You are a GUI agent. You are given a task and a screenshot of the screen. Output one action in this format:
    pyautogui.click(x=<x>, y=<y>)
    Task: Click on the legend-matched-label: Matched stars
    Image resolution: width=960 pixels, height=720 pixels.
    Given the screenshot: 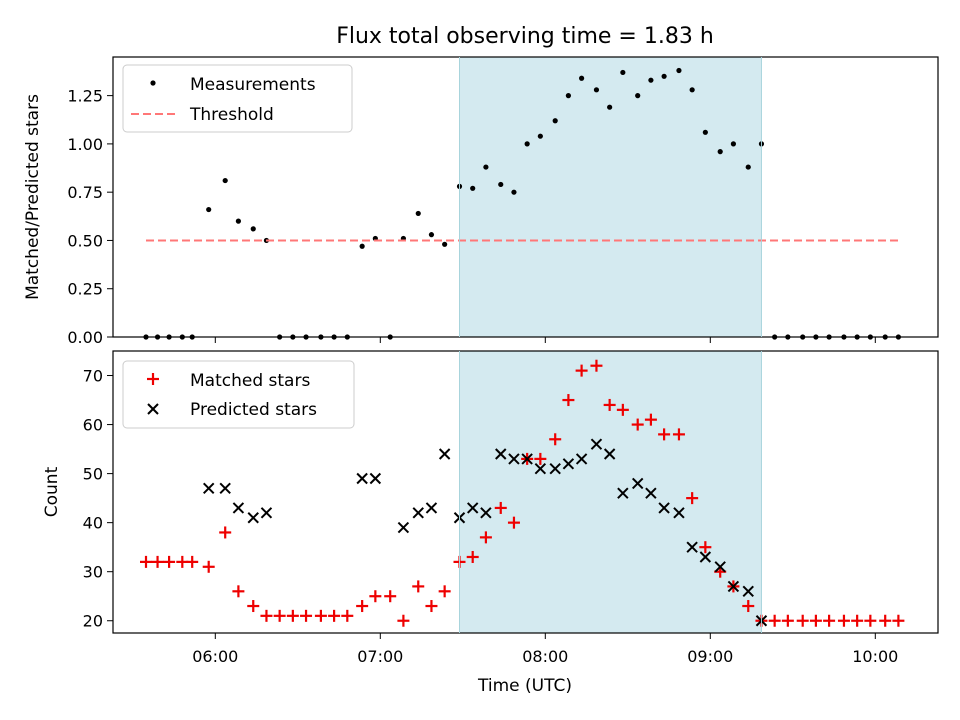 What is the action you would take?
    pyautogui.click(x=250, y=381)
    